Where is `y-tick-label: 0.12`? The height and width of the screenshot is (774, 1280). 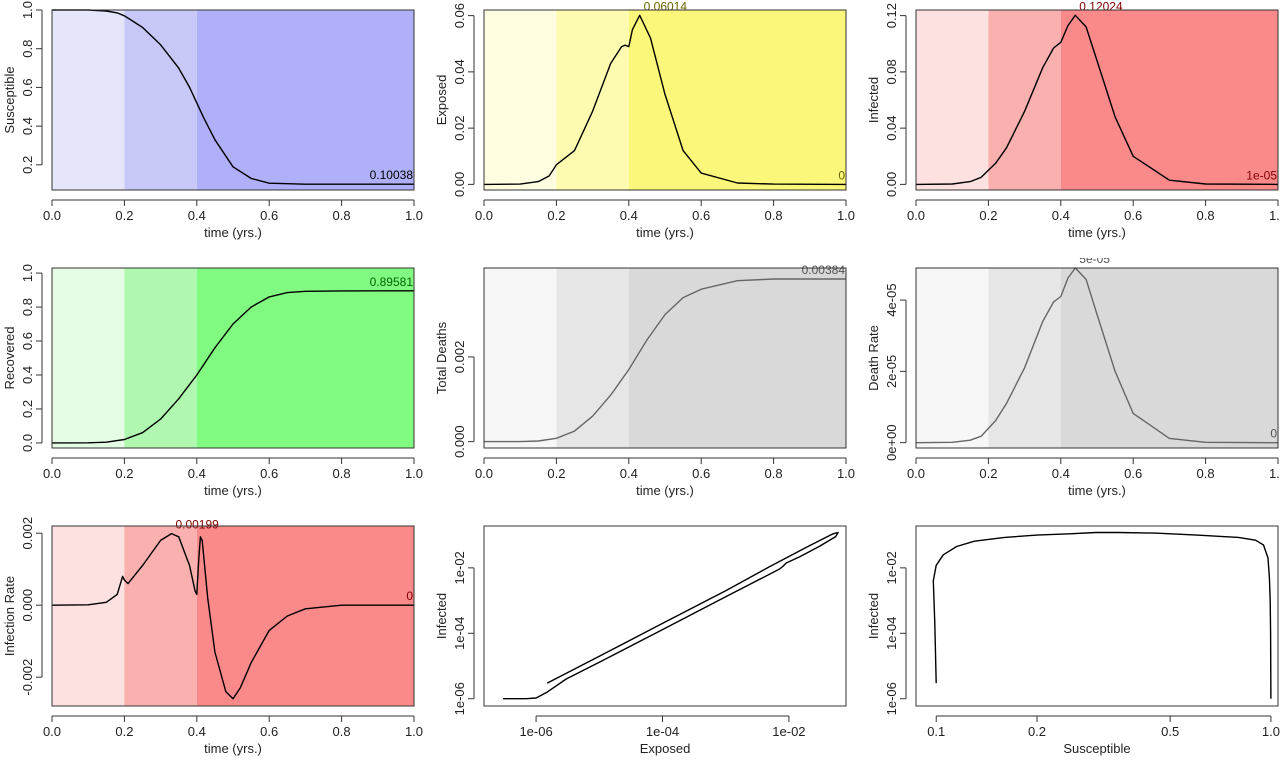
y-tick-label: 0.12 is located at coordinates (891, 15).